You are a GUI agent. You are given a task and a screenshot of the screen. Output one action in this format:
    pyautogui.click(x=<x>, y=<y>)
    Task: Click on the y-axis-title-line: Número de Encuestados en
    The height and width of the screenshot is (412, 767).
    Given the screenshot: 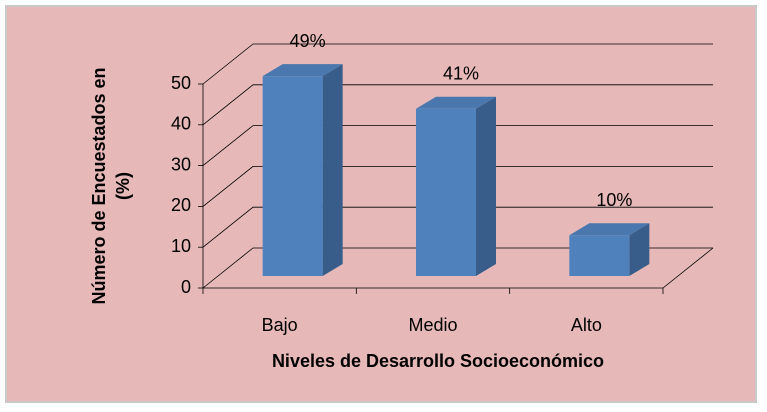 What is the action you would take?
    pyautogui.click(x=99, y=185)
    